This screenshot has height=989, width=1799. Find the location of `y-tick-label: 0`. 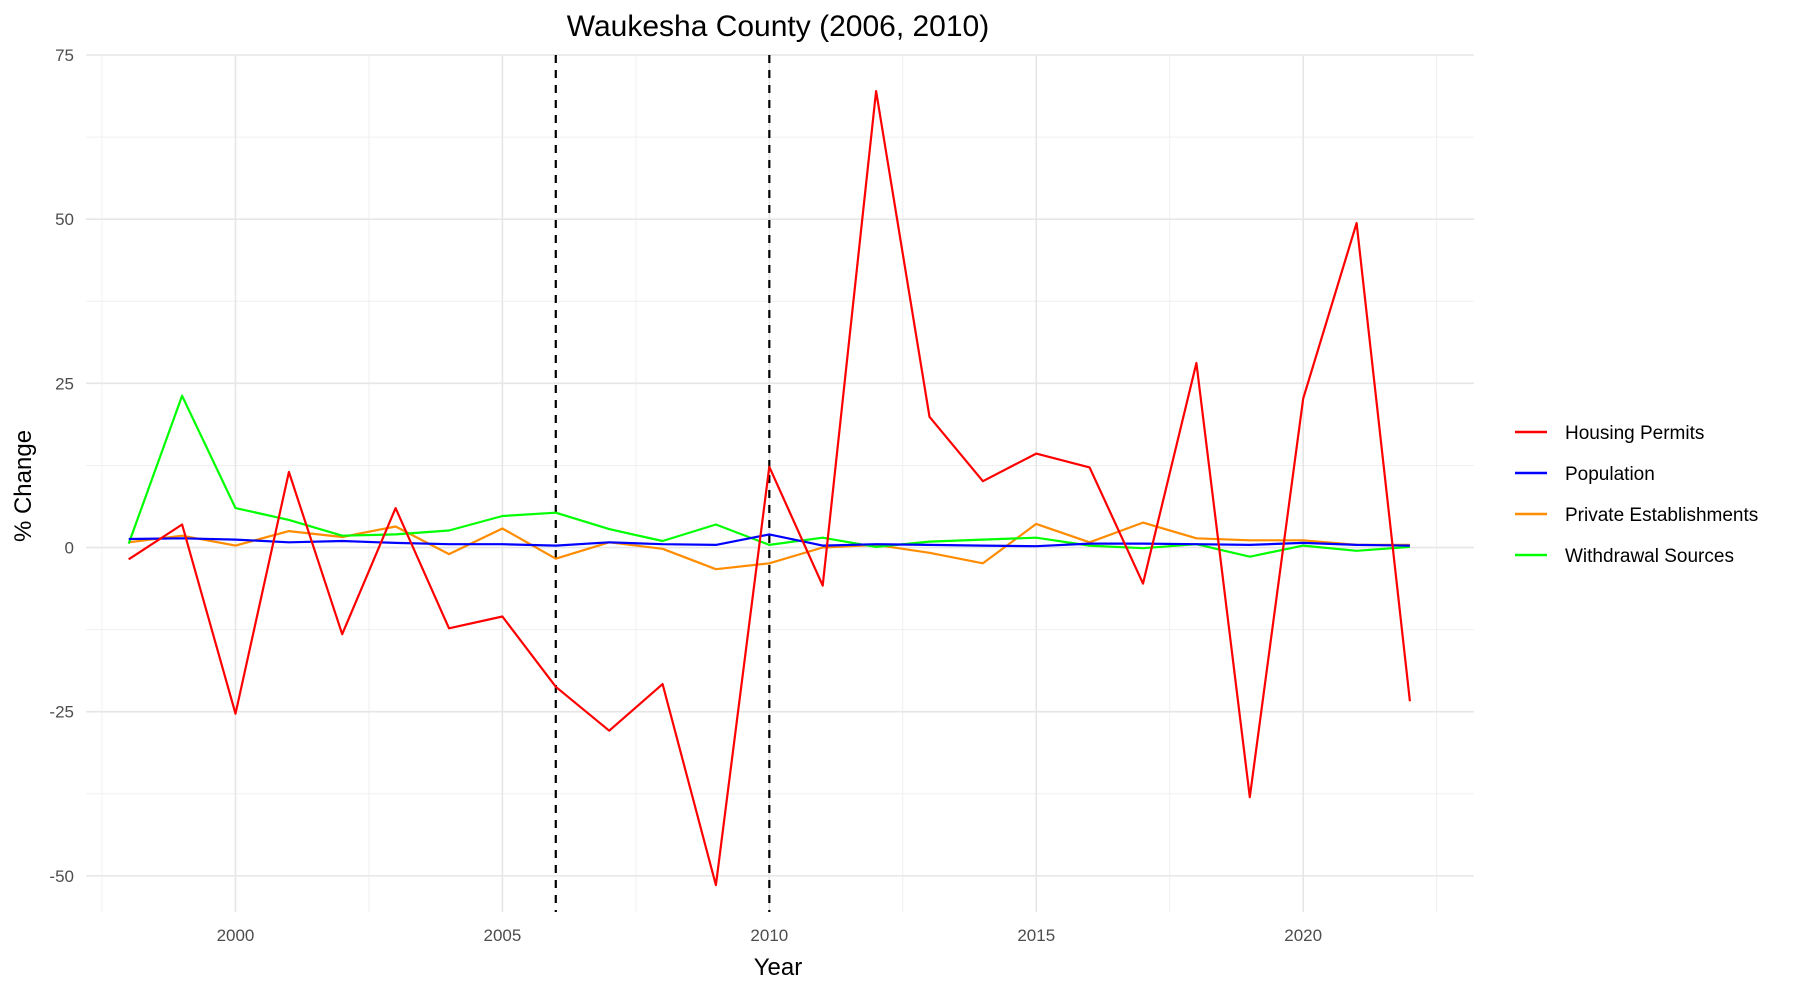

y-tick-label: 0 is located at coordinates (69, 548).